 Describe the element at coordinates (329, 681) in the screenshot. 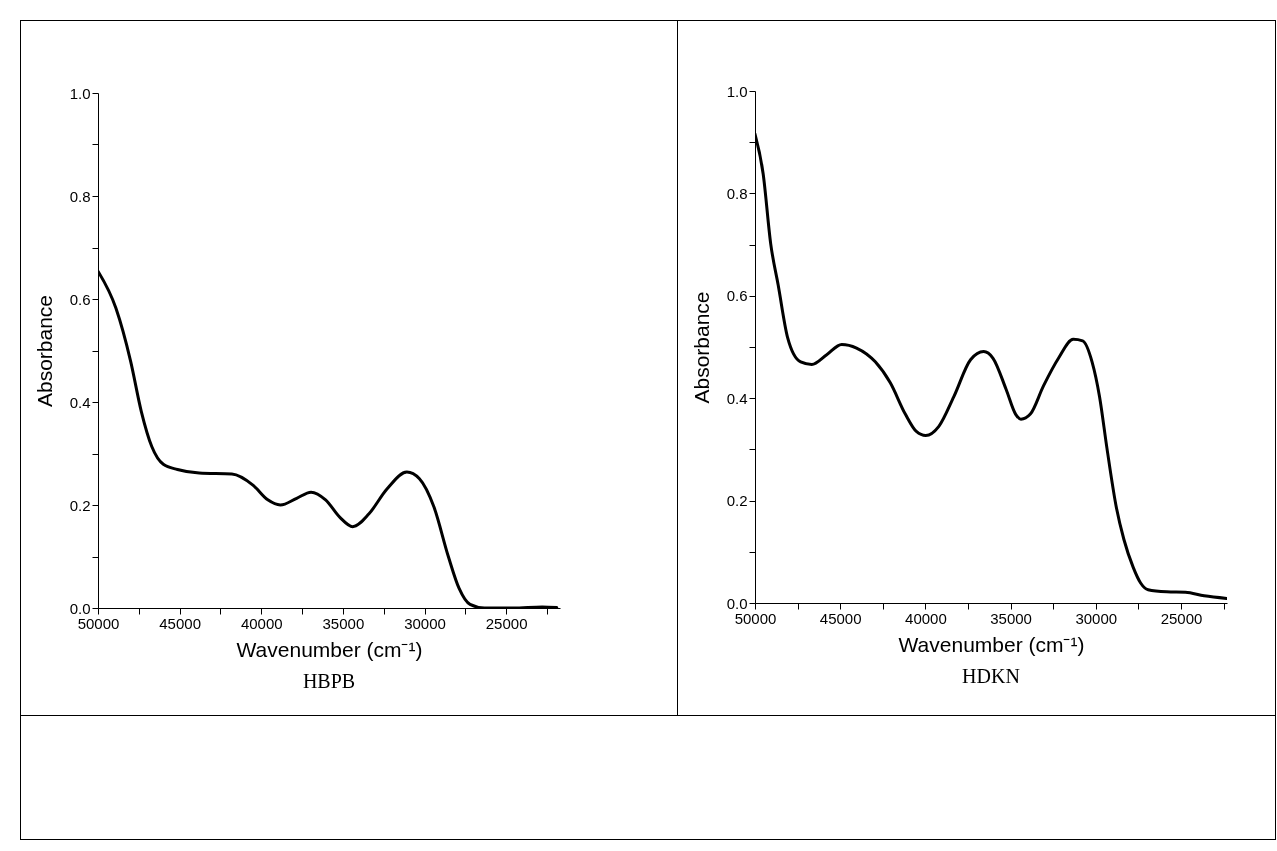

I see `text: HBPB` at that location.